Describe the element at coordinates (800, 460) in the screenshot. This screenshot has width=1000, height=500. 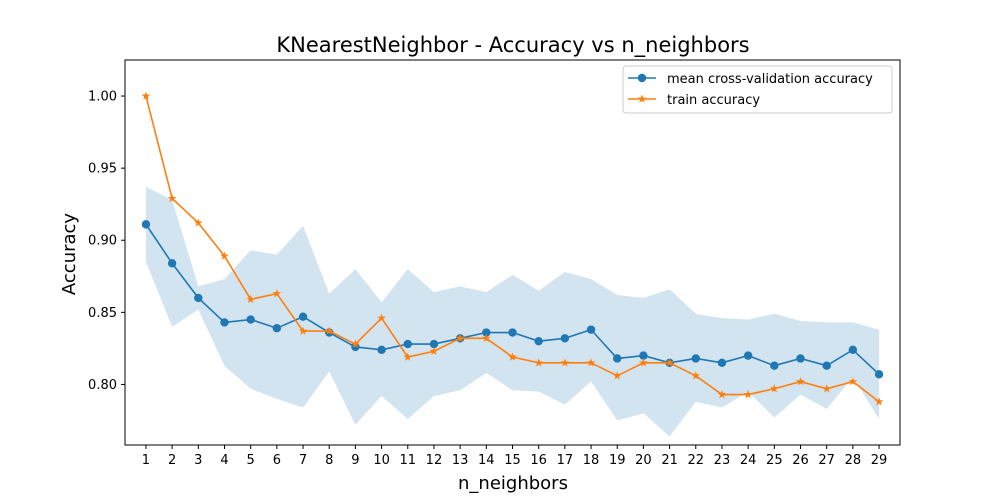
I see `x-tick-label: 26` at that location.